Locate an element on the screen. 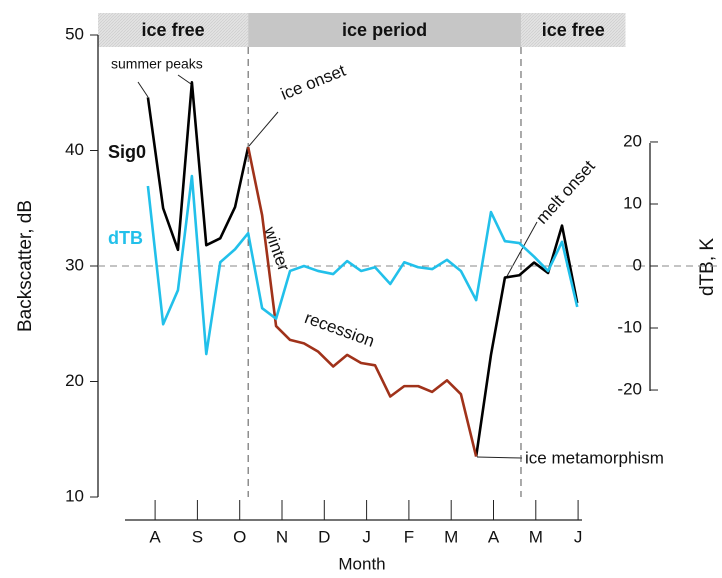 This screenshot has height=578, width=722. x-tick-label: F is located at coordinates (409, 536).